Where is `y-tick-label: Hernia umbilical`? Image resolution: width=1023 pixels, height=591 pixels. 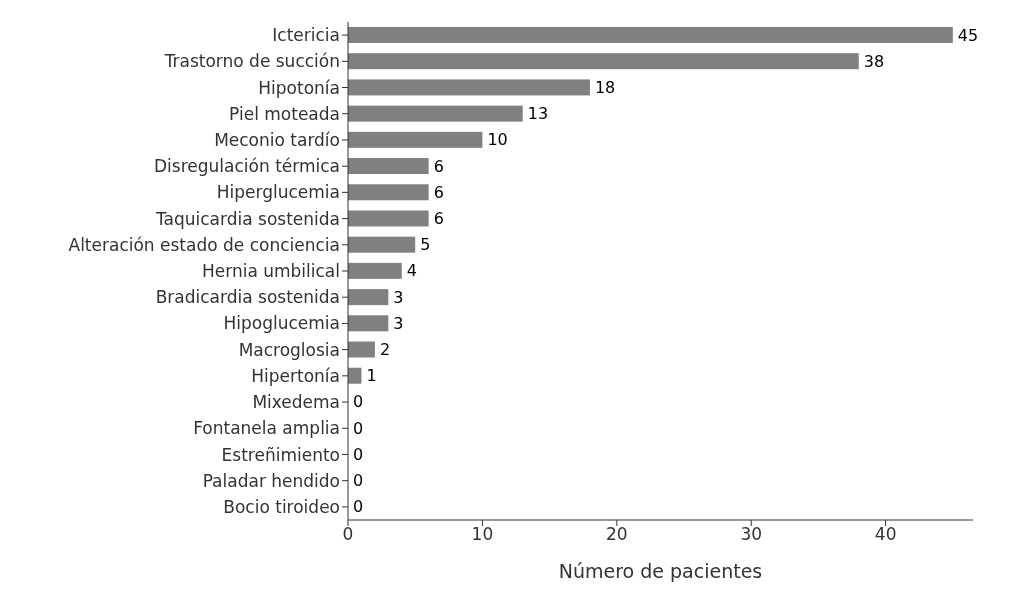 y-tick-label: Hernia umbilical is located at coordinates (270, 271).